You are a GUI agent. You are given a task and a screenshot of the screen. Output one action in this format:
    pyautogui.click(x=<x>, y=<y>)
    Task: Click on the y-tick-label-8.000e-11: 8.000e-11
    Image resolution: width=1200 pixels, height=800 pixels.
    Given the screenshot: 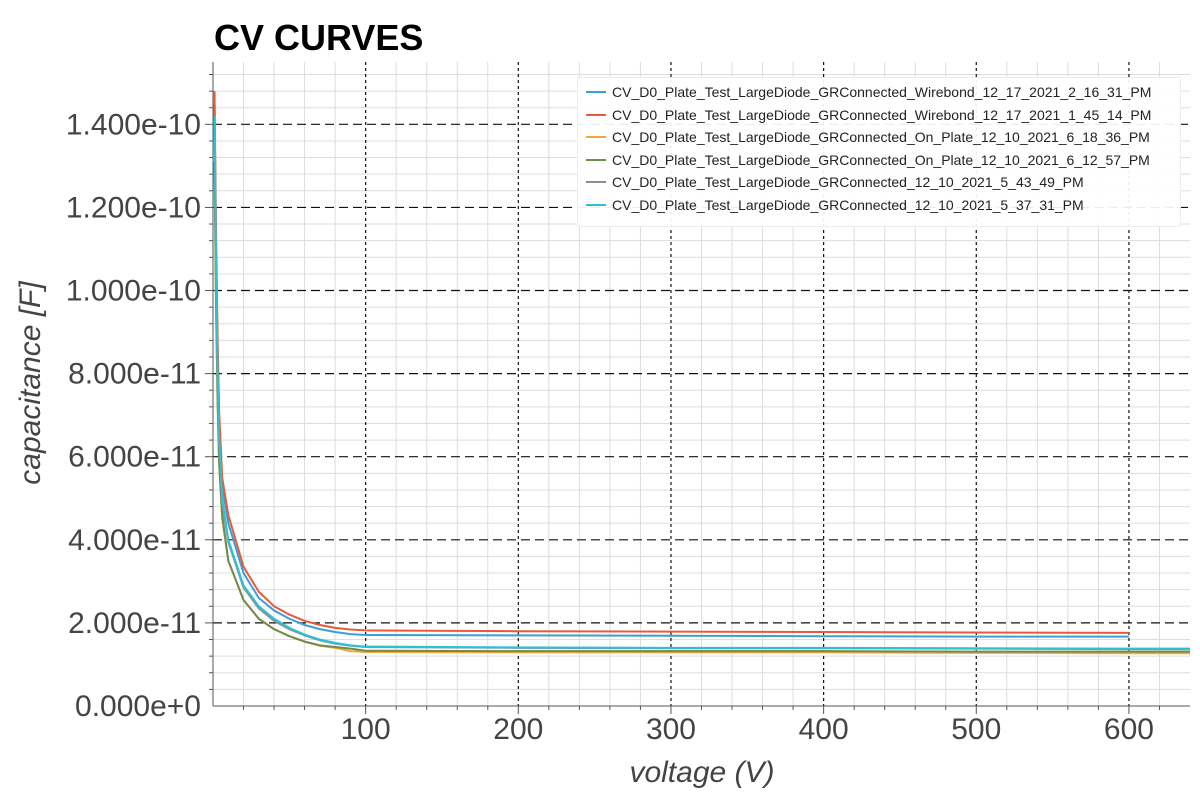 What is the action you would take?
    pyautogui.click(x=134, y=374)
    